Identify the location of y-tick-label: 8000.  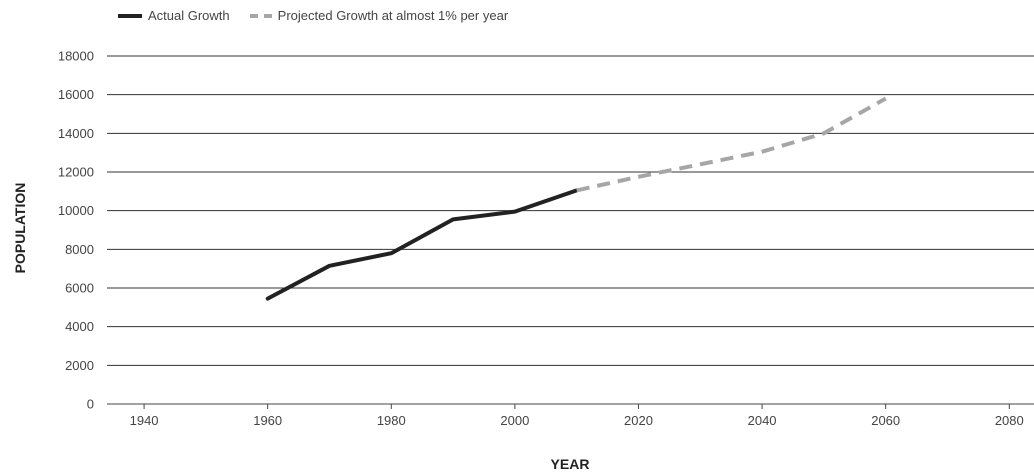
(79, 249).